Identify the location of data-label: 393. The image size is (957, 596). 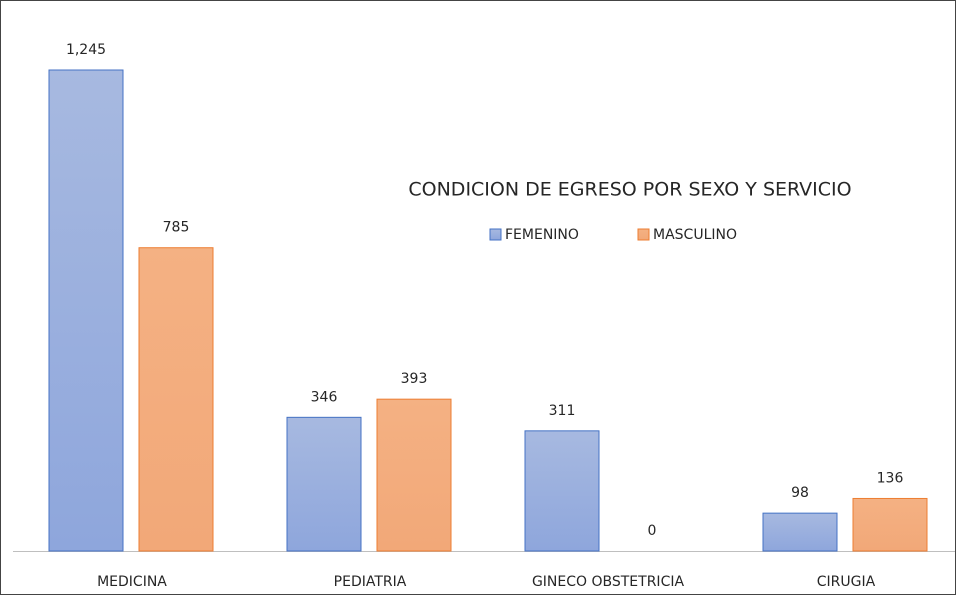
(414, 379).